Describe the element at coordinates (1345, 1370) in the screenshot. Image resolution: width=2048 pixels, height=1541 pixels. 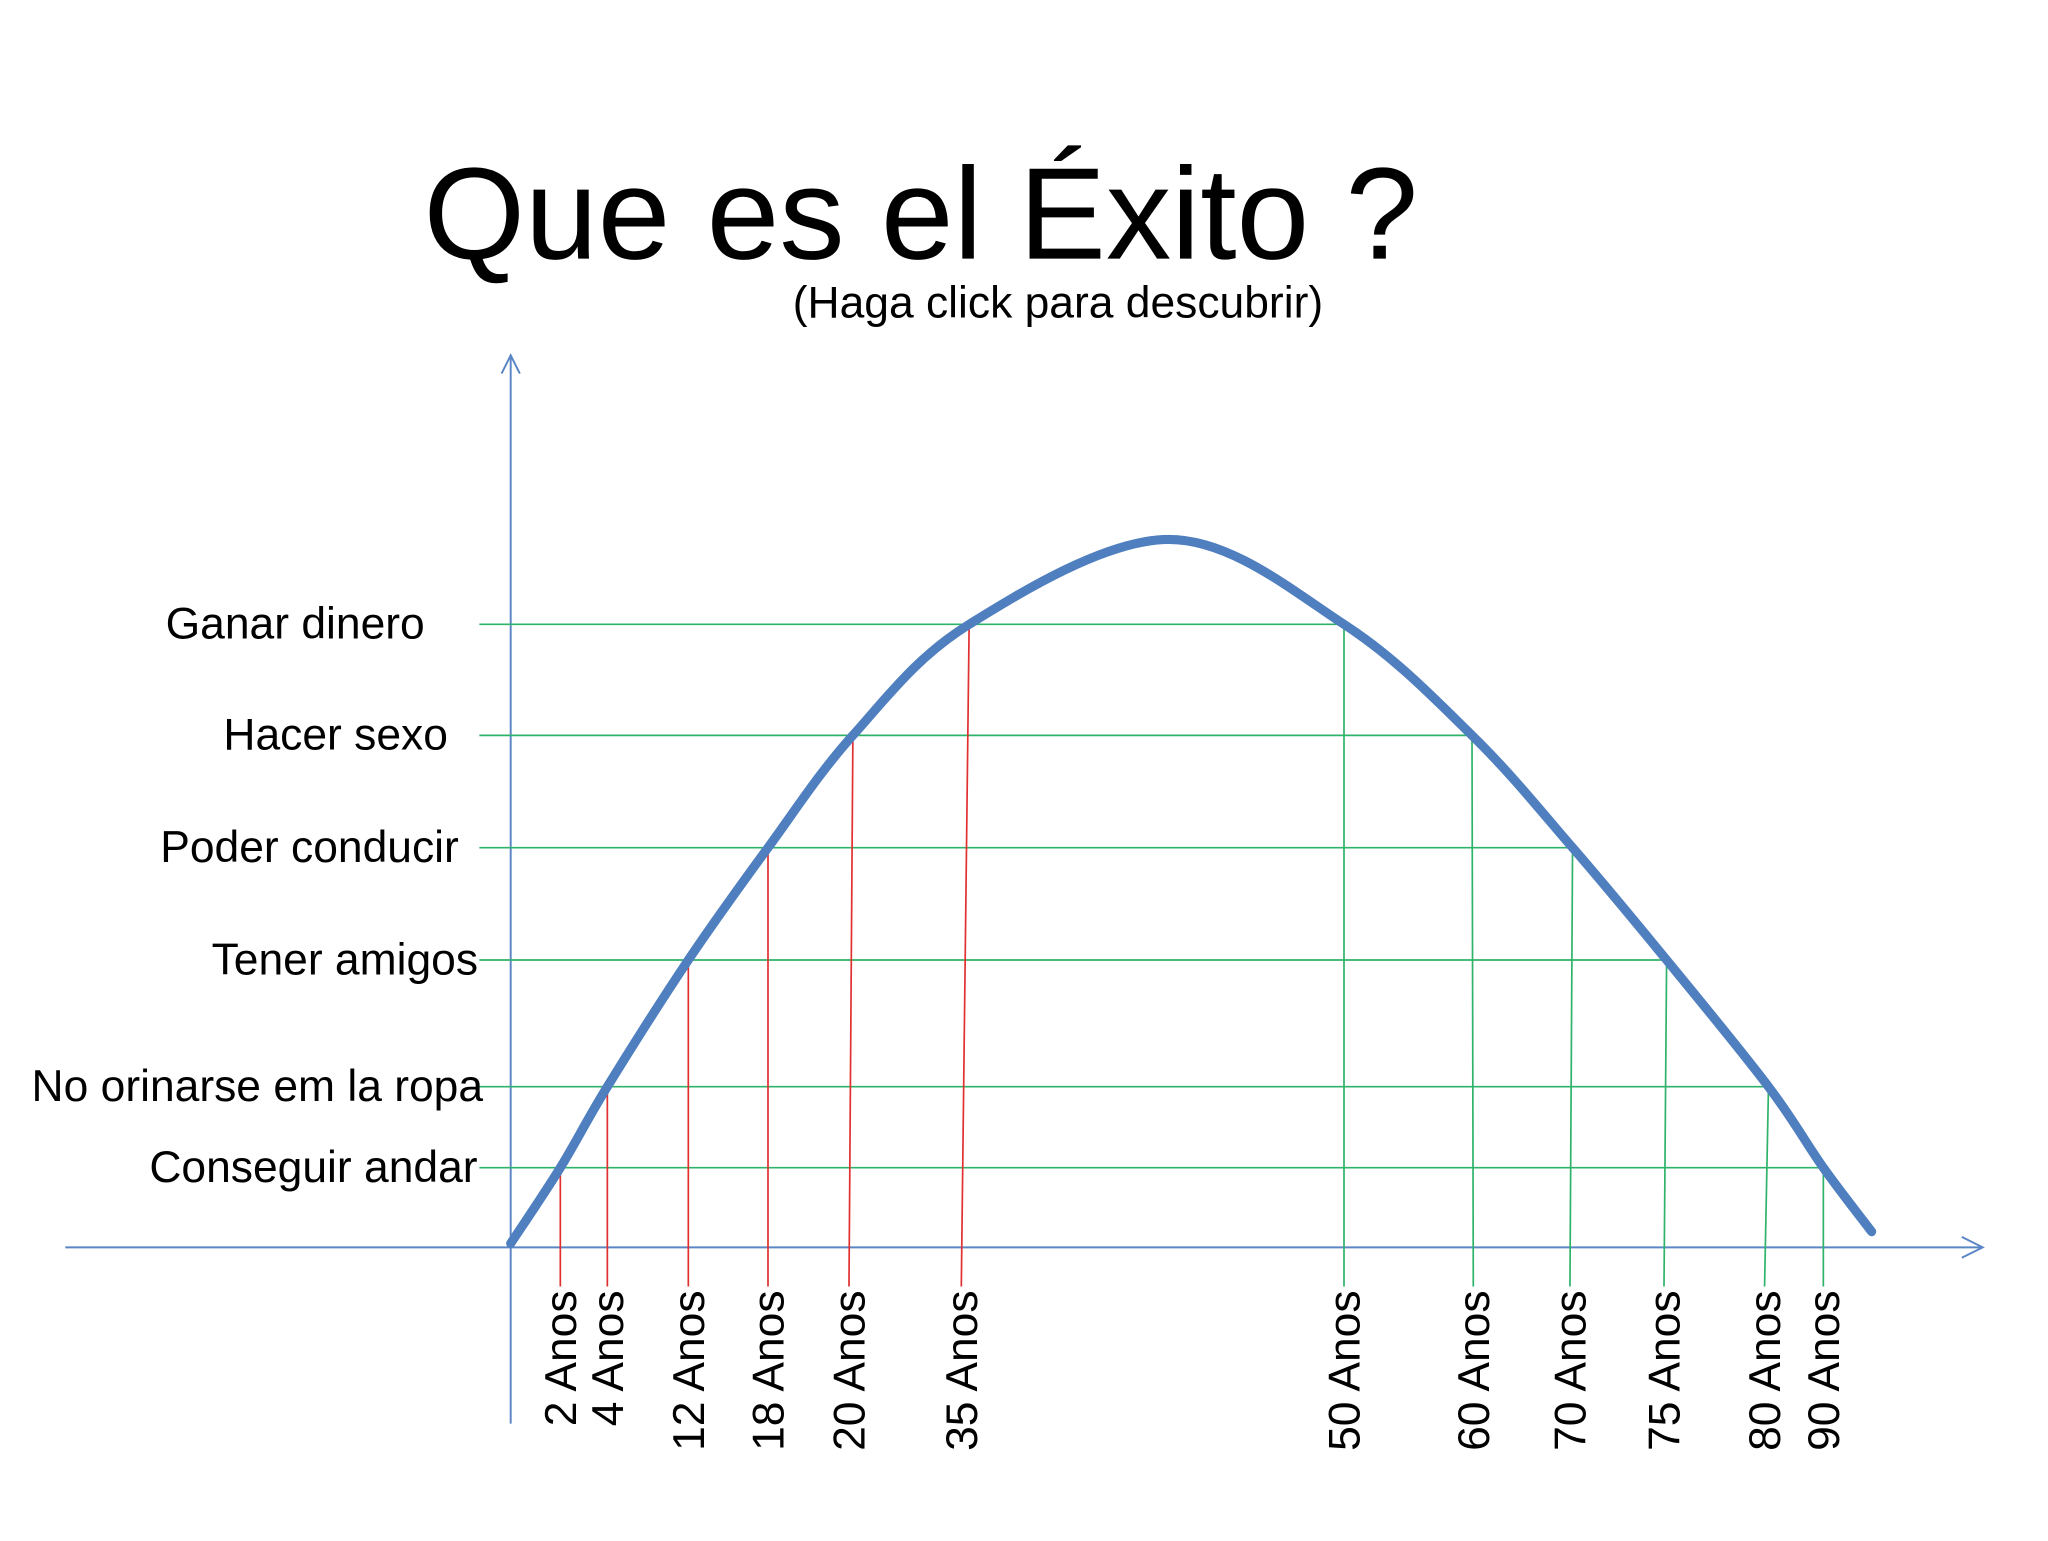
I see `age-label: 50 Anos` at that location.